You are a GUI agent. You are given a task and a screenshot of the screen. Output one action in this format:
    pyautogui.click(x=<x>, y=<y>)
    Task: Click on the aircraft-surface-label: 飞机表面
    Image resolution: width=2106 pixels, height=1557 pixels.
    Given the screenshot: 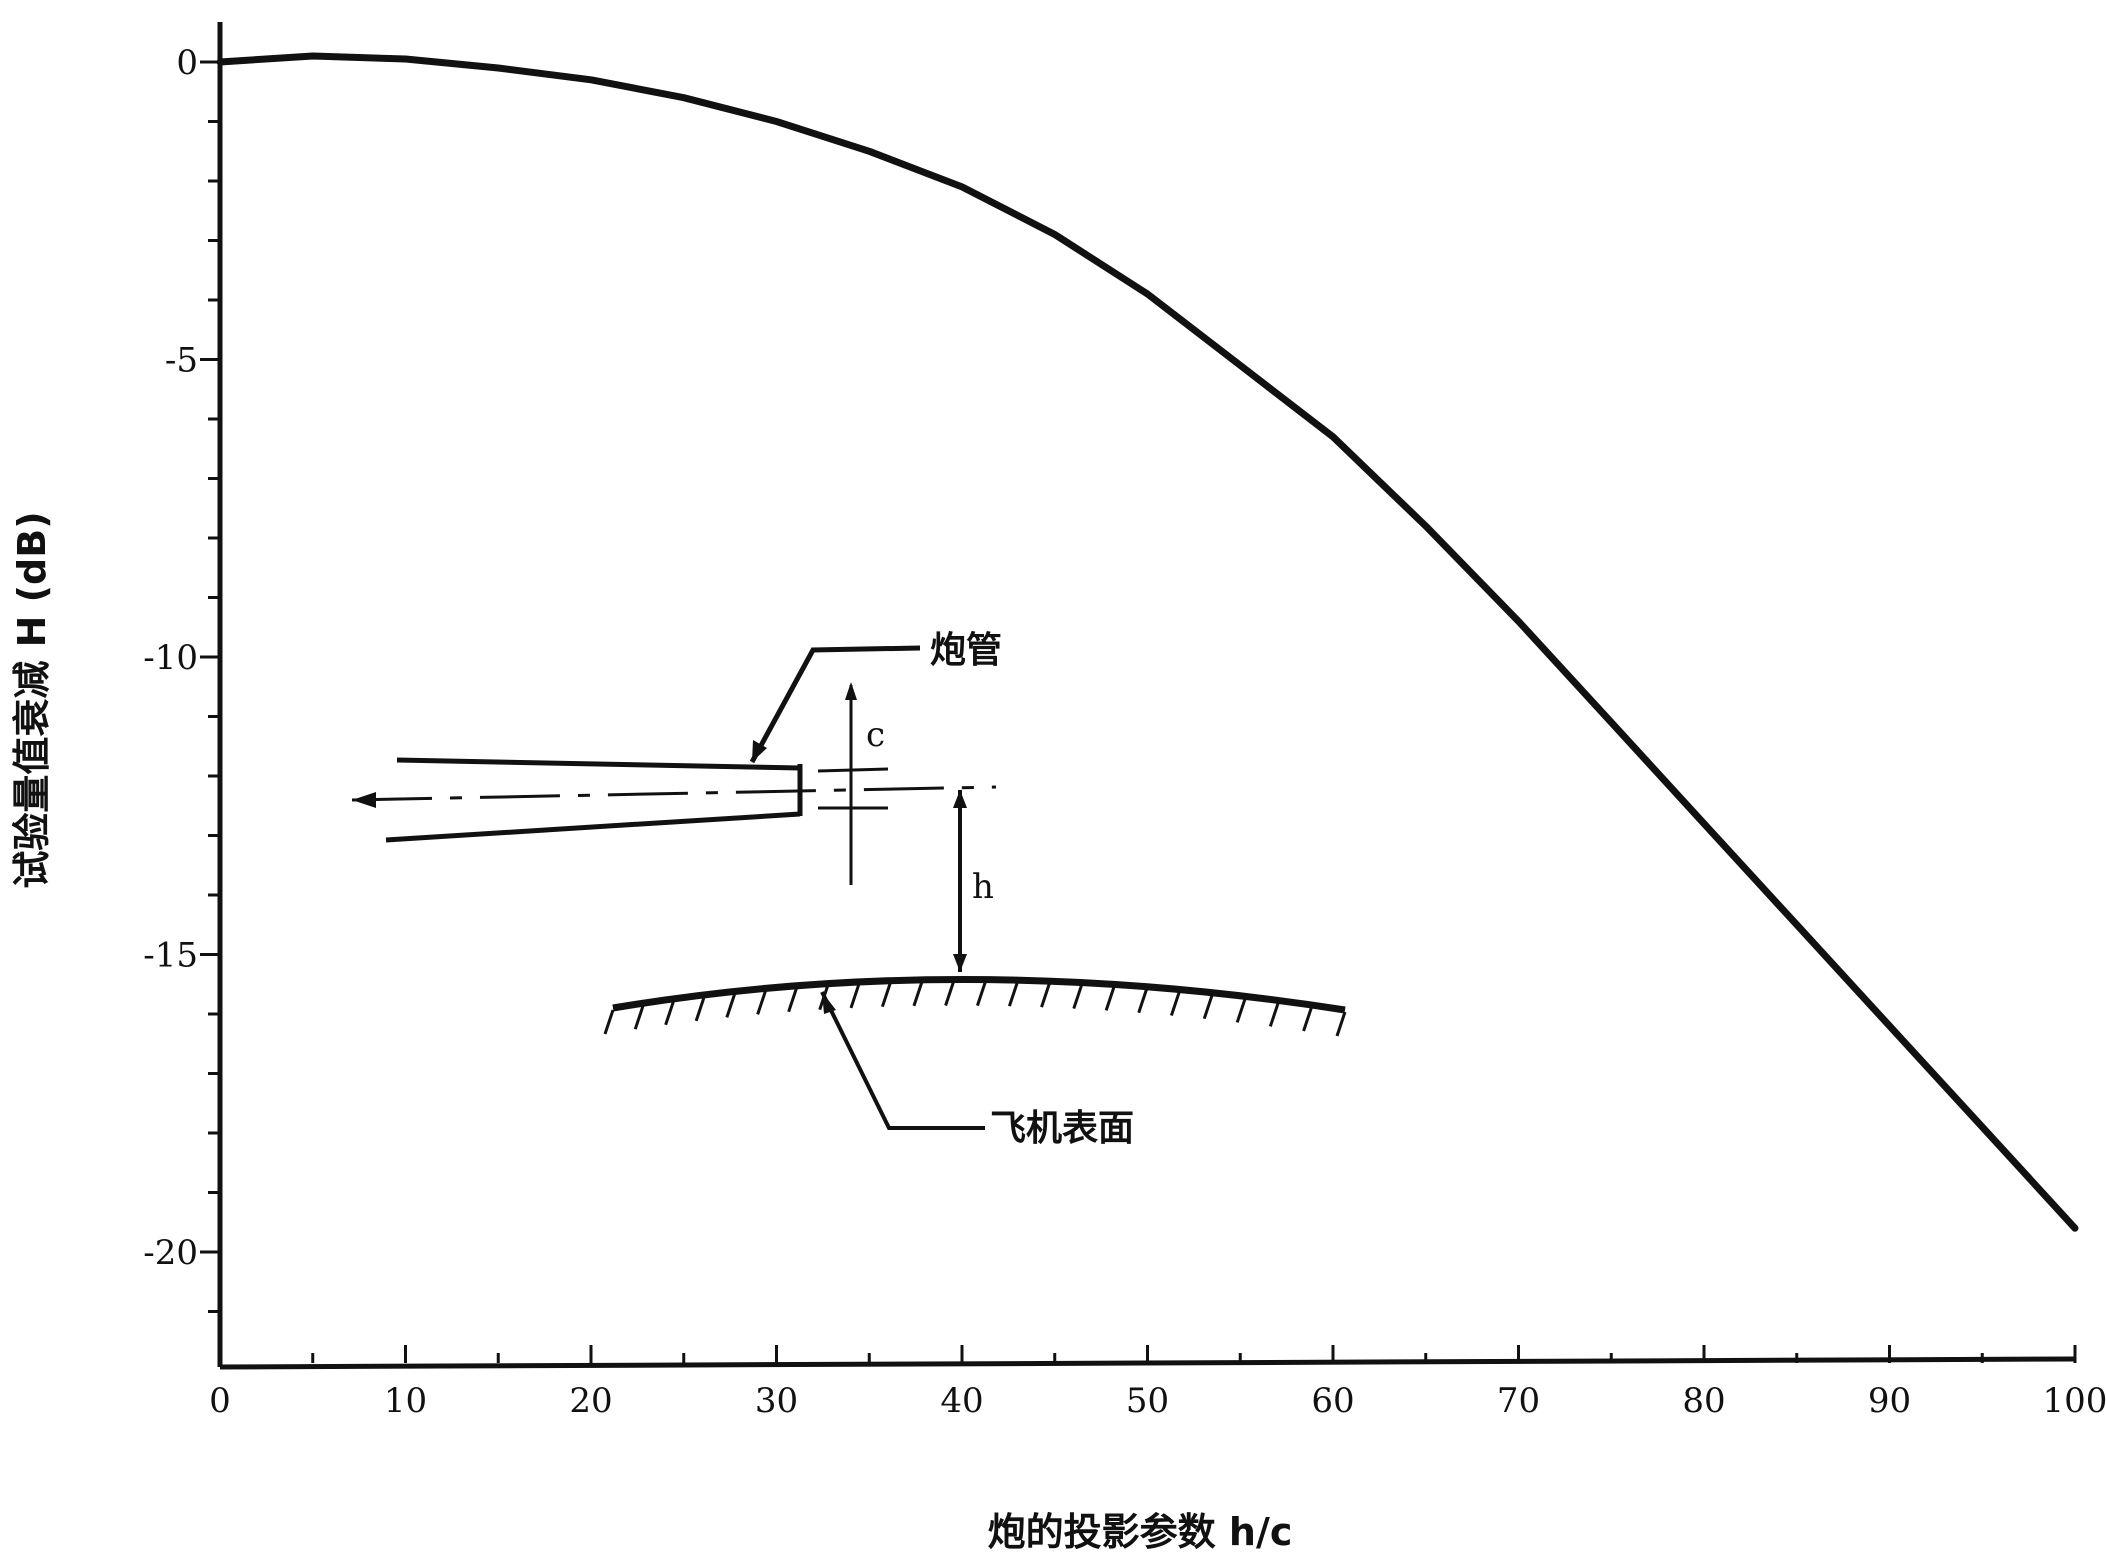 What is the action you would take?
    pyautogui.click(x=1062, y=1128)
    